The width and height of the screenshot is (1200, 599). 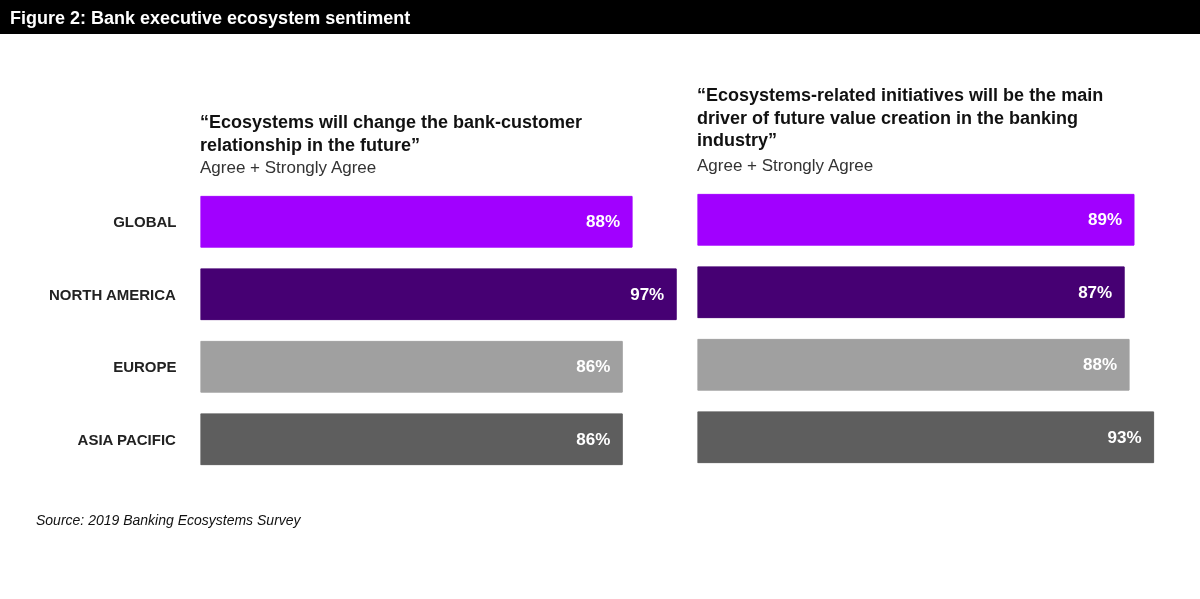 I want to click on caption: Figure 2: Bank executive ecosystem sentiment, so click(x=210, y=18).